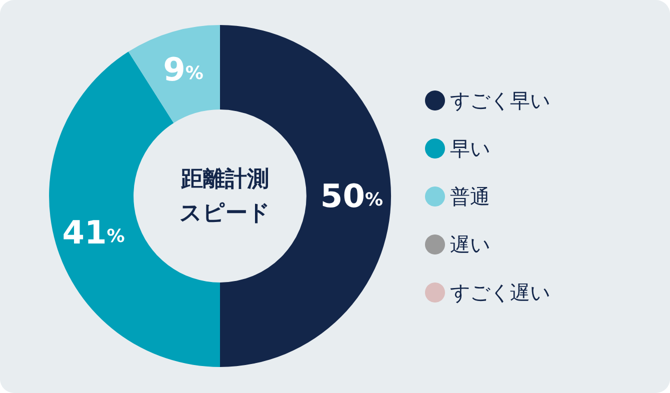 This screenshot has width=670, height=393. What do you see at coordinates (500, 292) in the screenshot?
I see `legend-label: すごく遅い` at bounding box center [500, 292].